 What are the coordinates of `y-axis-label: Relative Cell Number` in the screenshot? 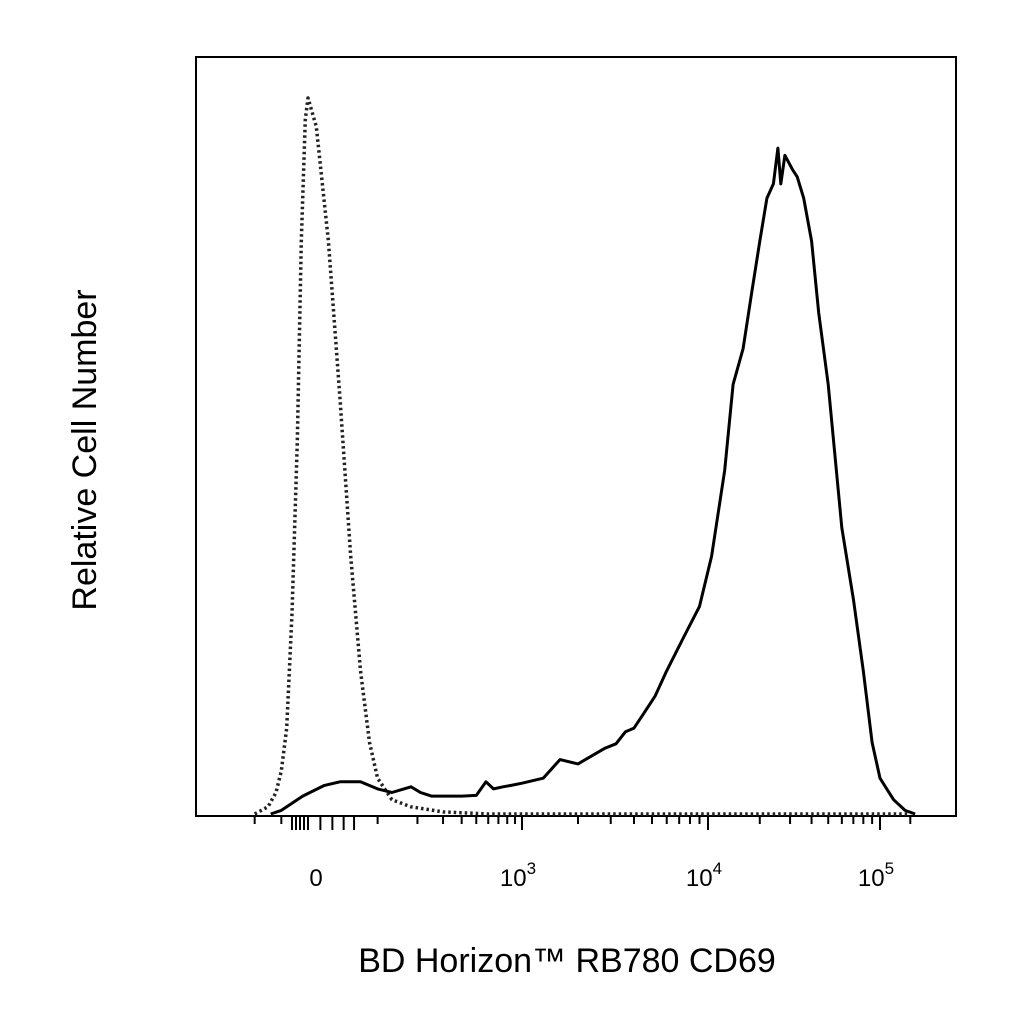 It's located at (85, 449).